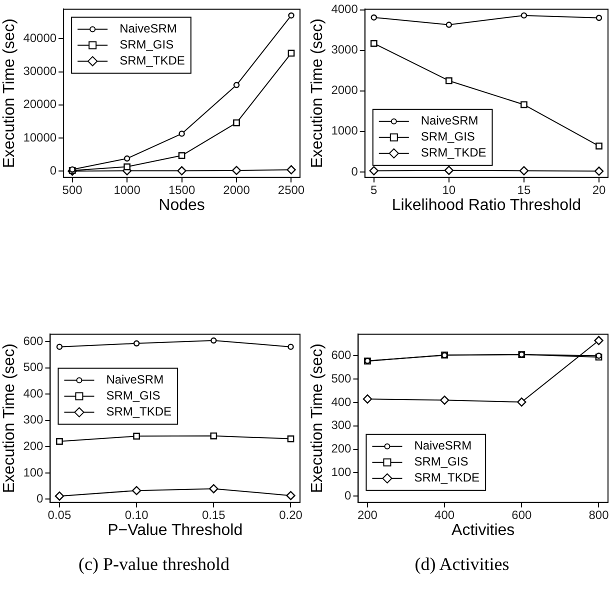  Describe the element at coordinates (40, 71) in the screenshot. I see `y-tick-label: 30000` at that location.